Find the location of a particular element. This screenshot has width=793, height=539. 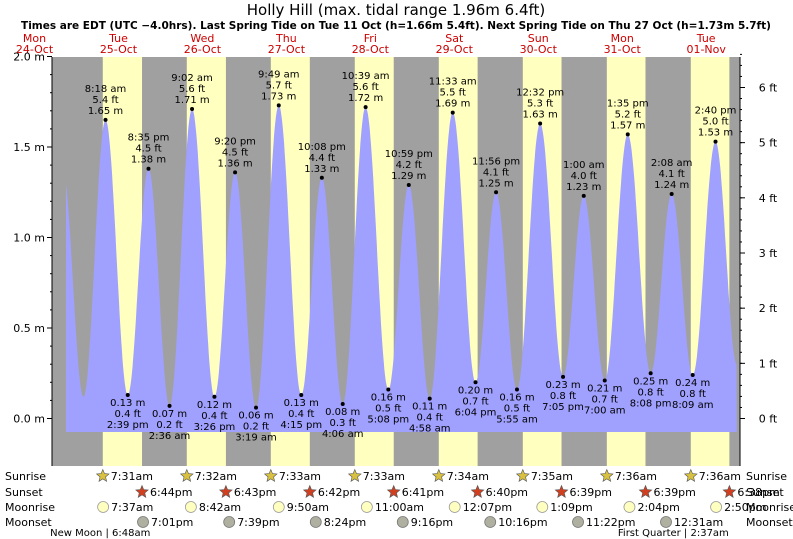

low-tide-time: 4:06 am is located at coordinates (343, 434).